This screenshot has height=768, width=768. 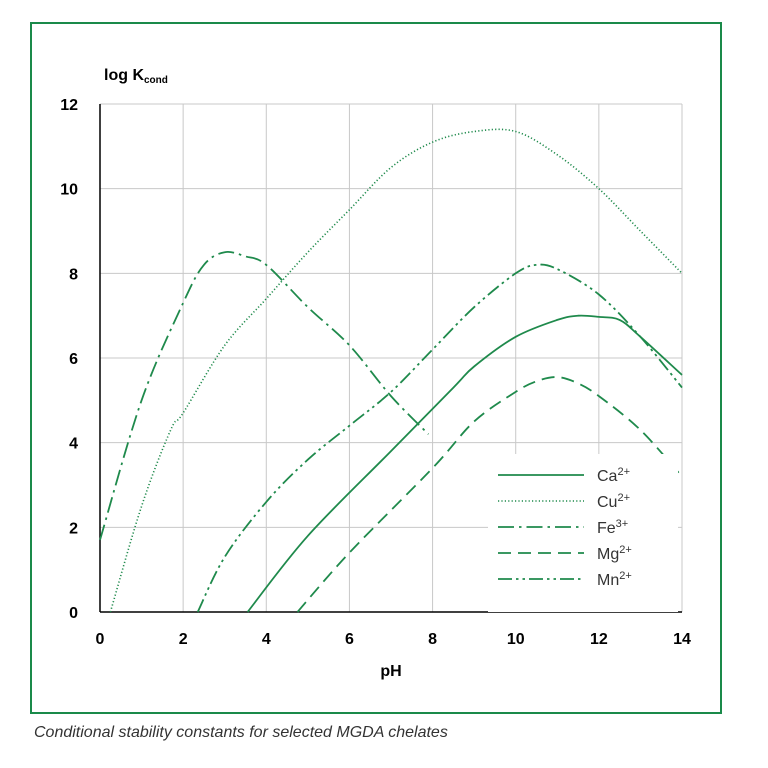 I want to click on y-tick-label-2: 2, so click(x=73, y=528).